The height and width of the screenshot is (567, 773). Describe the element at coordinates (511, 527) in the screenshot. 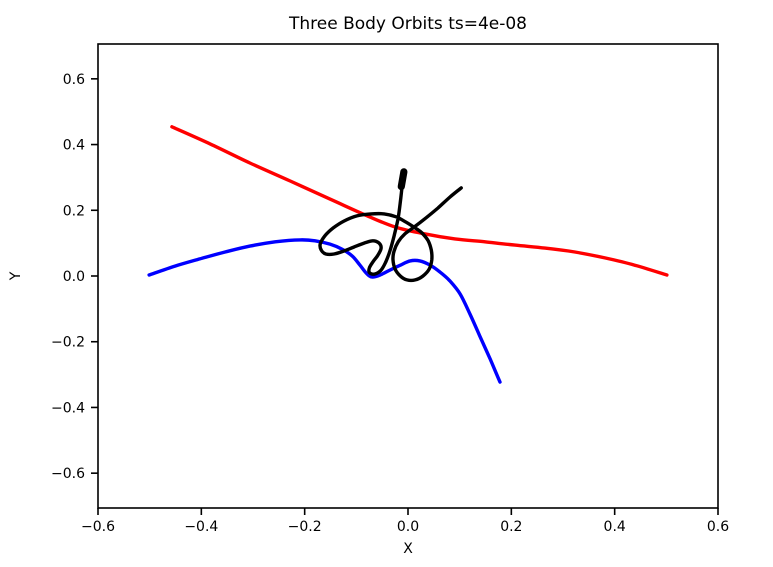

I see `x-tick-label: 0.2` at that location.